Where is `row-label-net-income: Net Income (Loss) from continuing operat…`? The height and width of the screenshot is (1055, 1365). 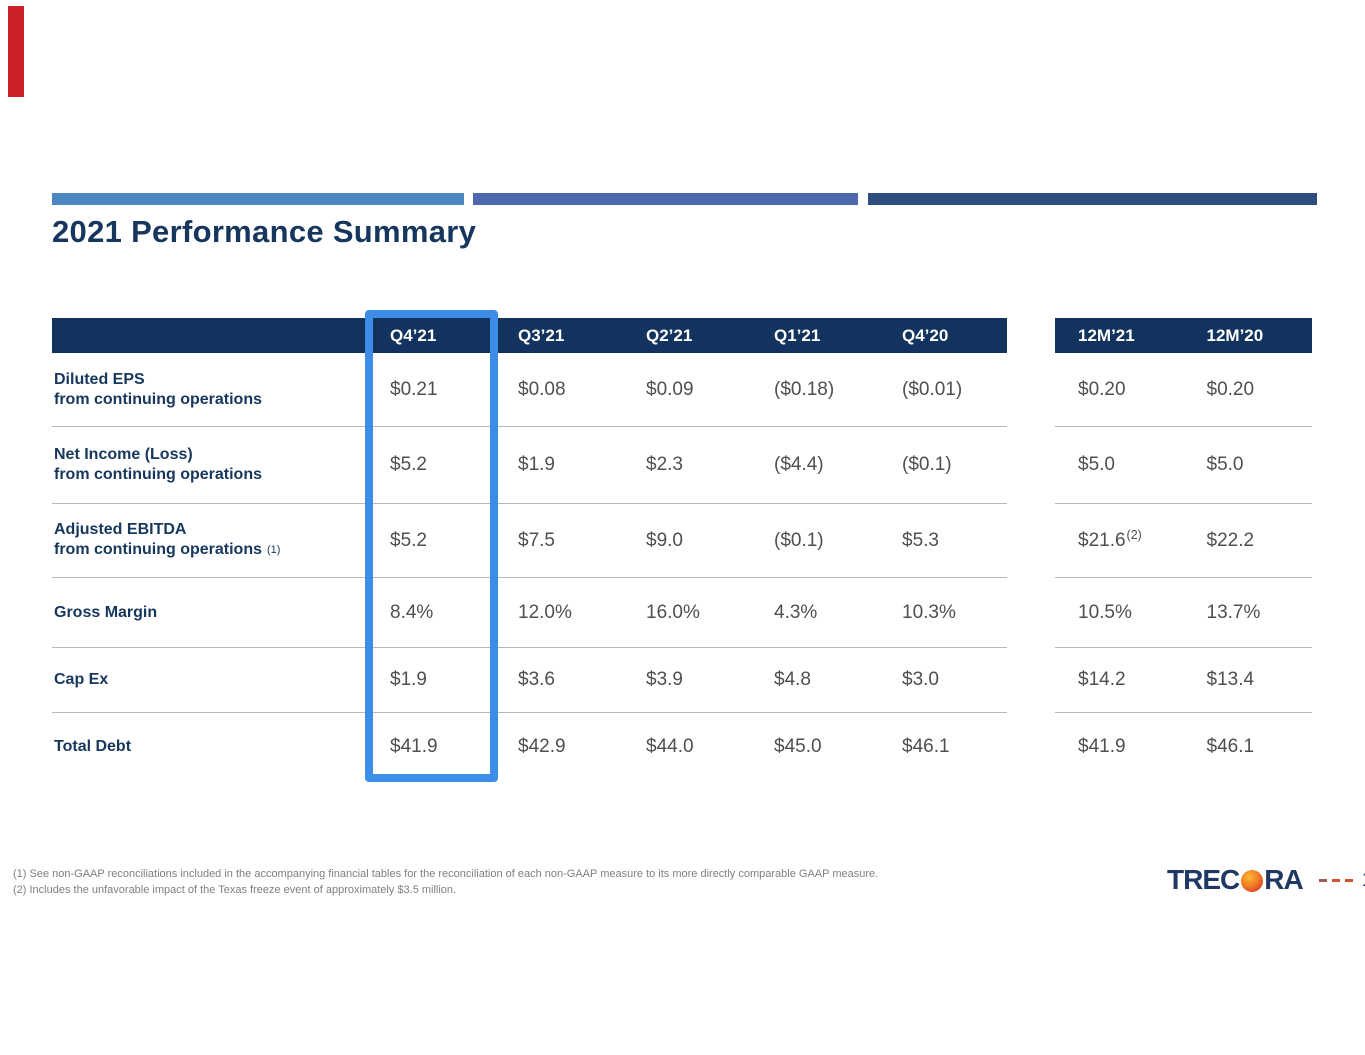 row-label-net-income: Net Income (Loss) from continuing operat… is located at coordinates (158, 464).